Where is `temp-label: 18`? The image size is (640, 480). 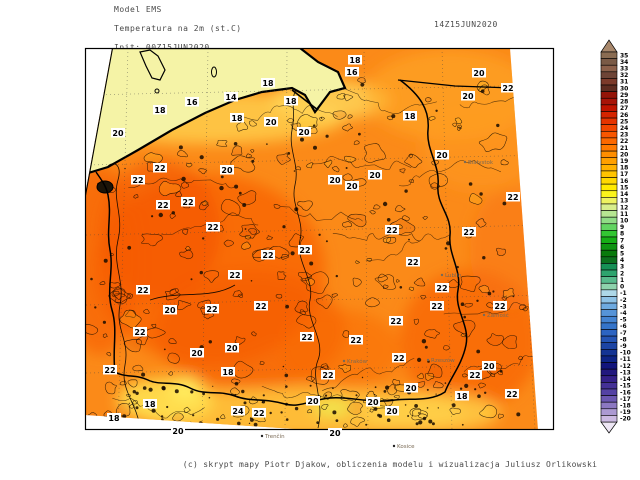 temp-label: 18 is located at coordinates (462, 396).